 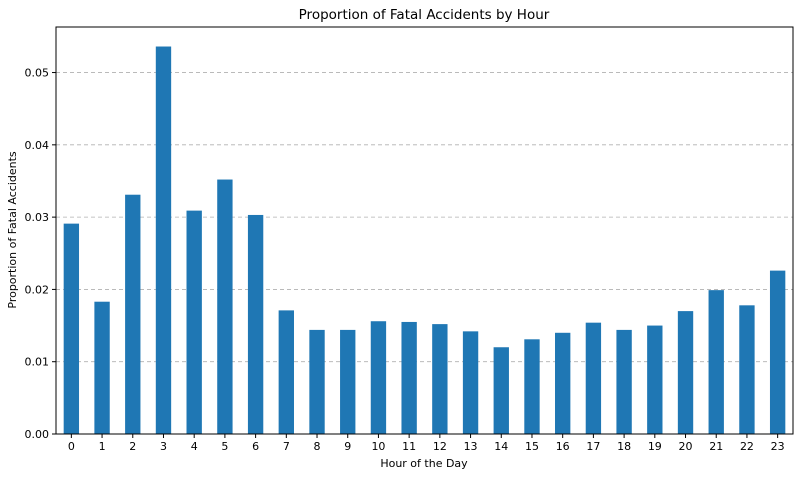 What do you see at coordinates (563, 446) in the screenshot?
I see `x-tick-label: 16` at bounding box center [563, 446].